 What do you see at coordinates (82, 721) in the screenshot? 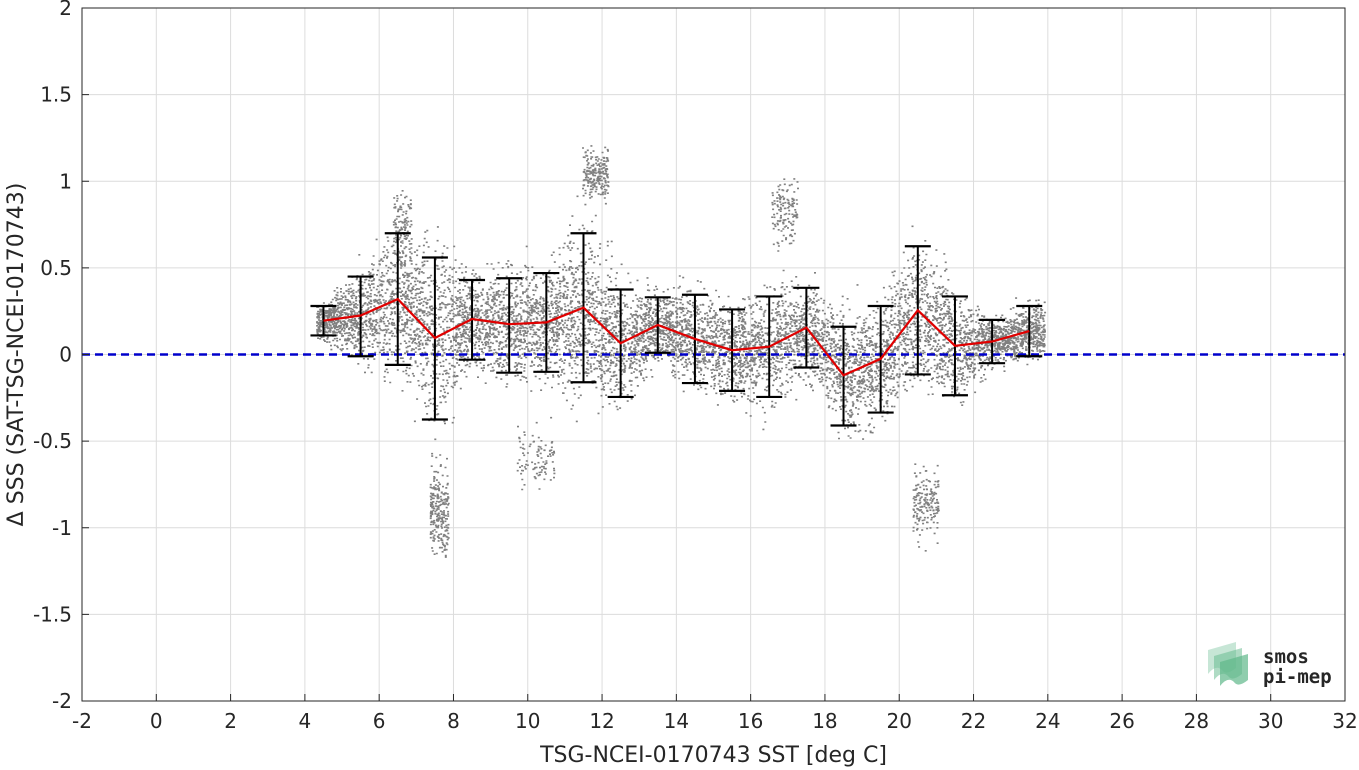
I see `x-tick-label: -2` at bounding box center [82, 721].